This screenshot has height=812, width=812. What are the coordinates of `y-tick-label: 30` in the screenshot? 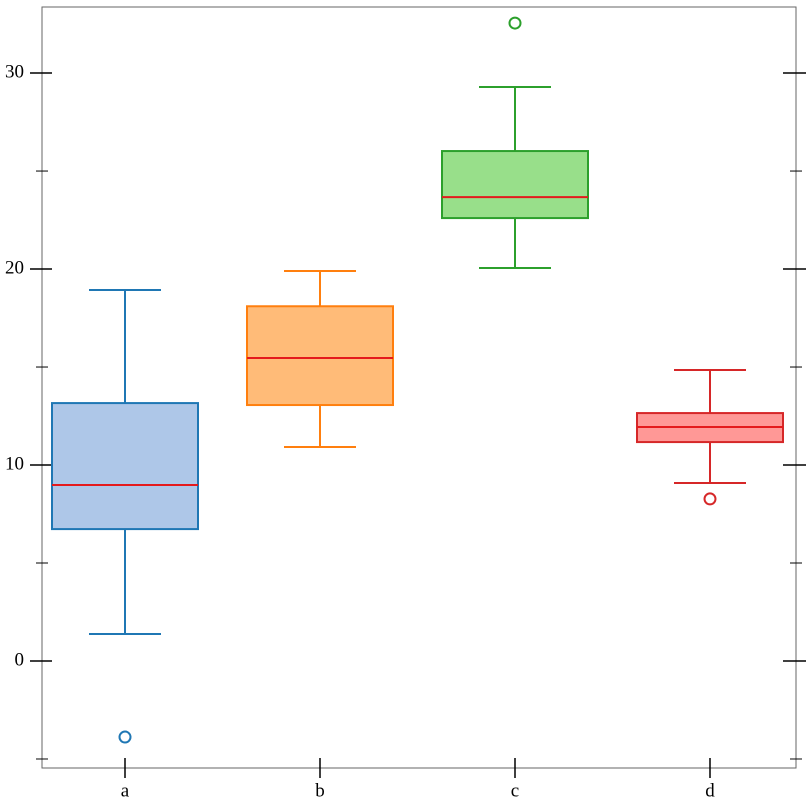 It's located at (14, 71).